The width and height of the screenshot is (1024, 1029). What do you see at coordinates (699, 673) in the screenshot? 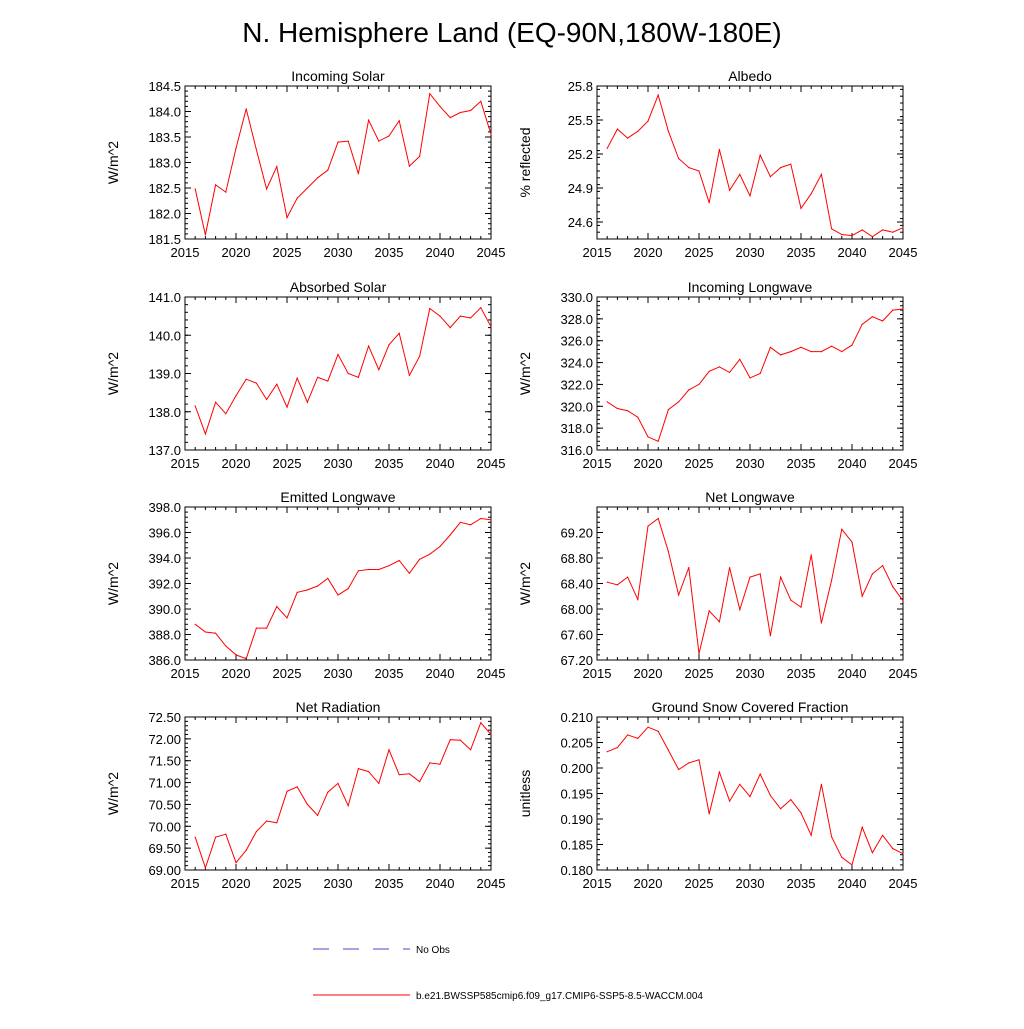
I see `net-longwave-xtick-label: 2025` at bounding box center [699, 673].